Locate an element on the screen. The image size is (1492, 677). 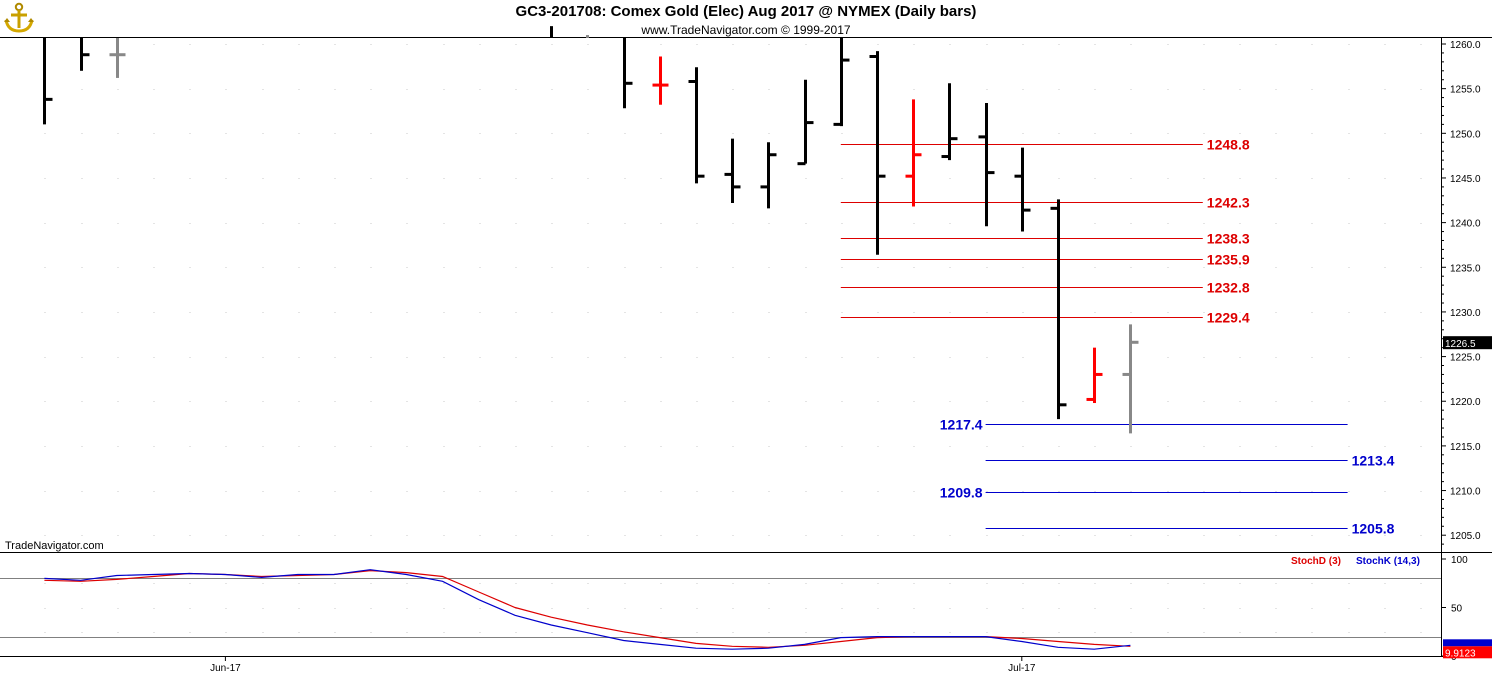
price-tick-label: 1225.0 is located at coordinates (1465, 358).